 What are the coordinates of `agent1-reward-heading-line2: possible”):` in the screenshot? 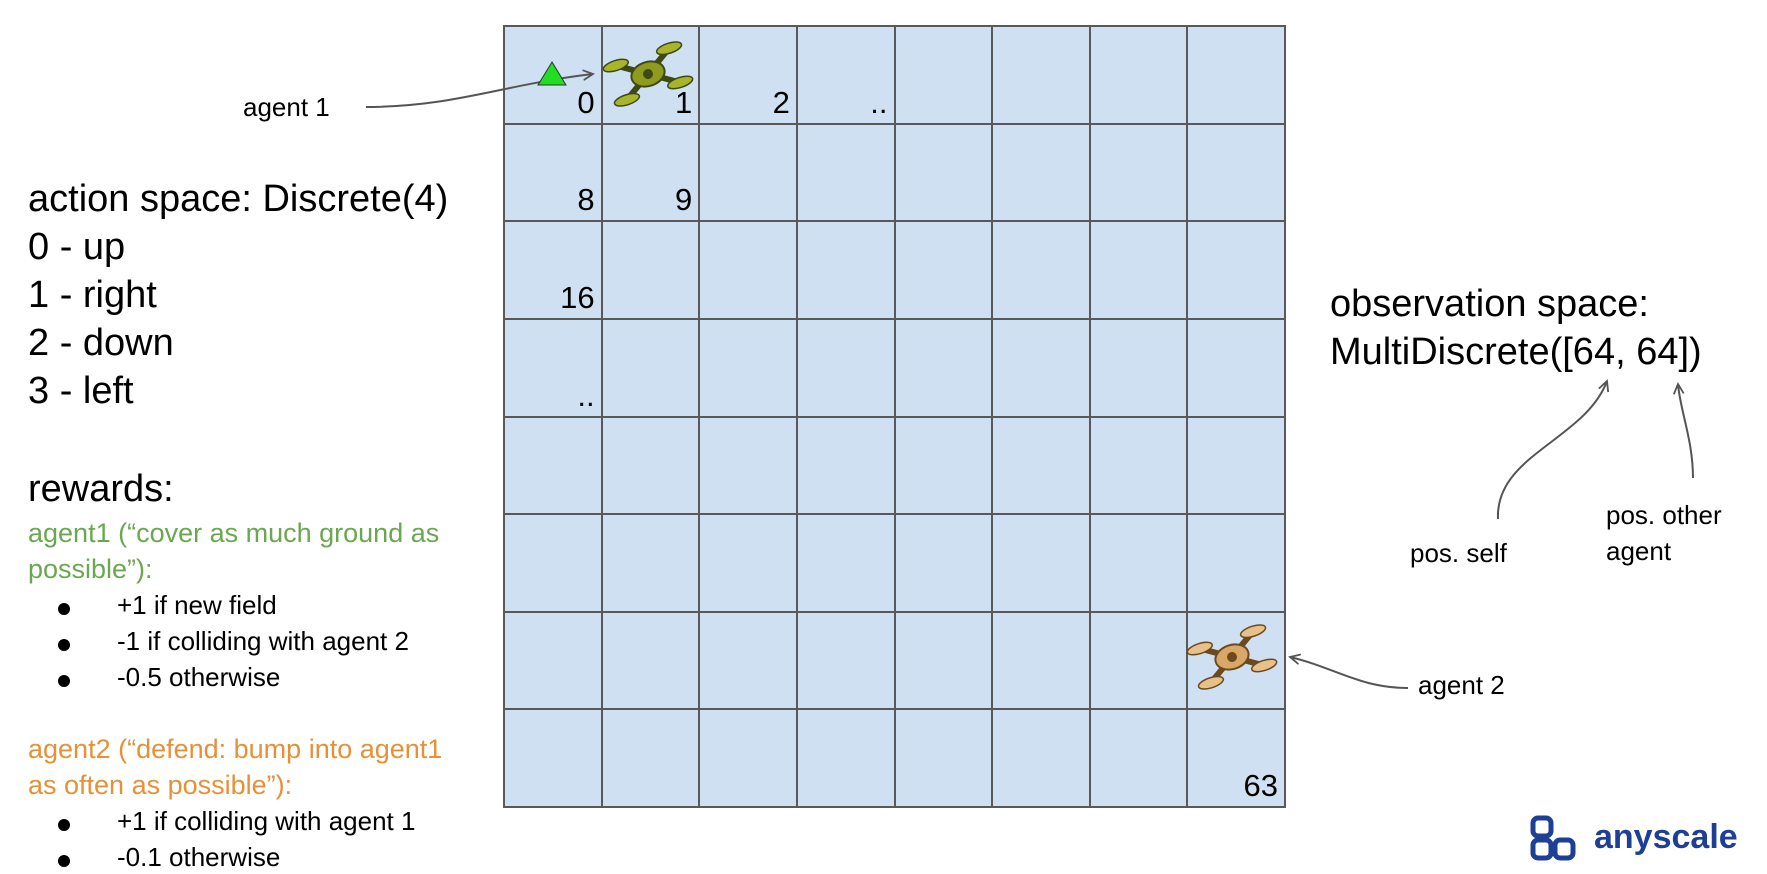 It's located at (90, 569).